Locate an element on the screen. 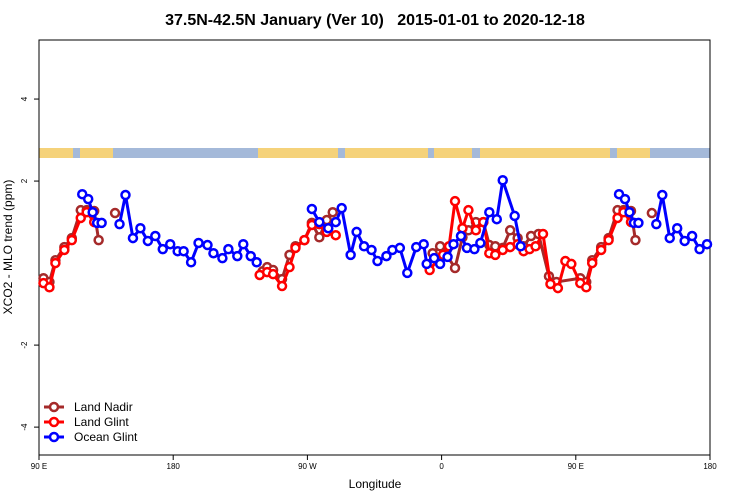 This screenshot has height=500, width=750. land-mask is located at coordinates (374, 153).